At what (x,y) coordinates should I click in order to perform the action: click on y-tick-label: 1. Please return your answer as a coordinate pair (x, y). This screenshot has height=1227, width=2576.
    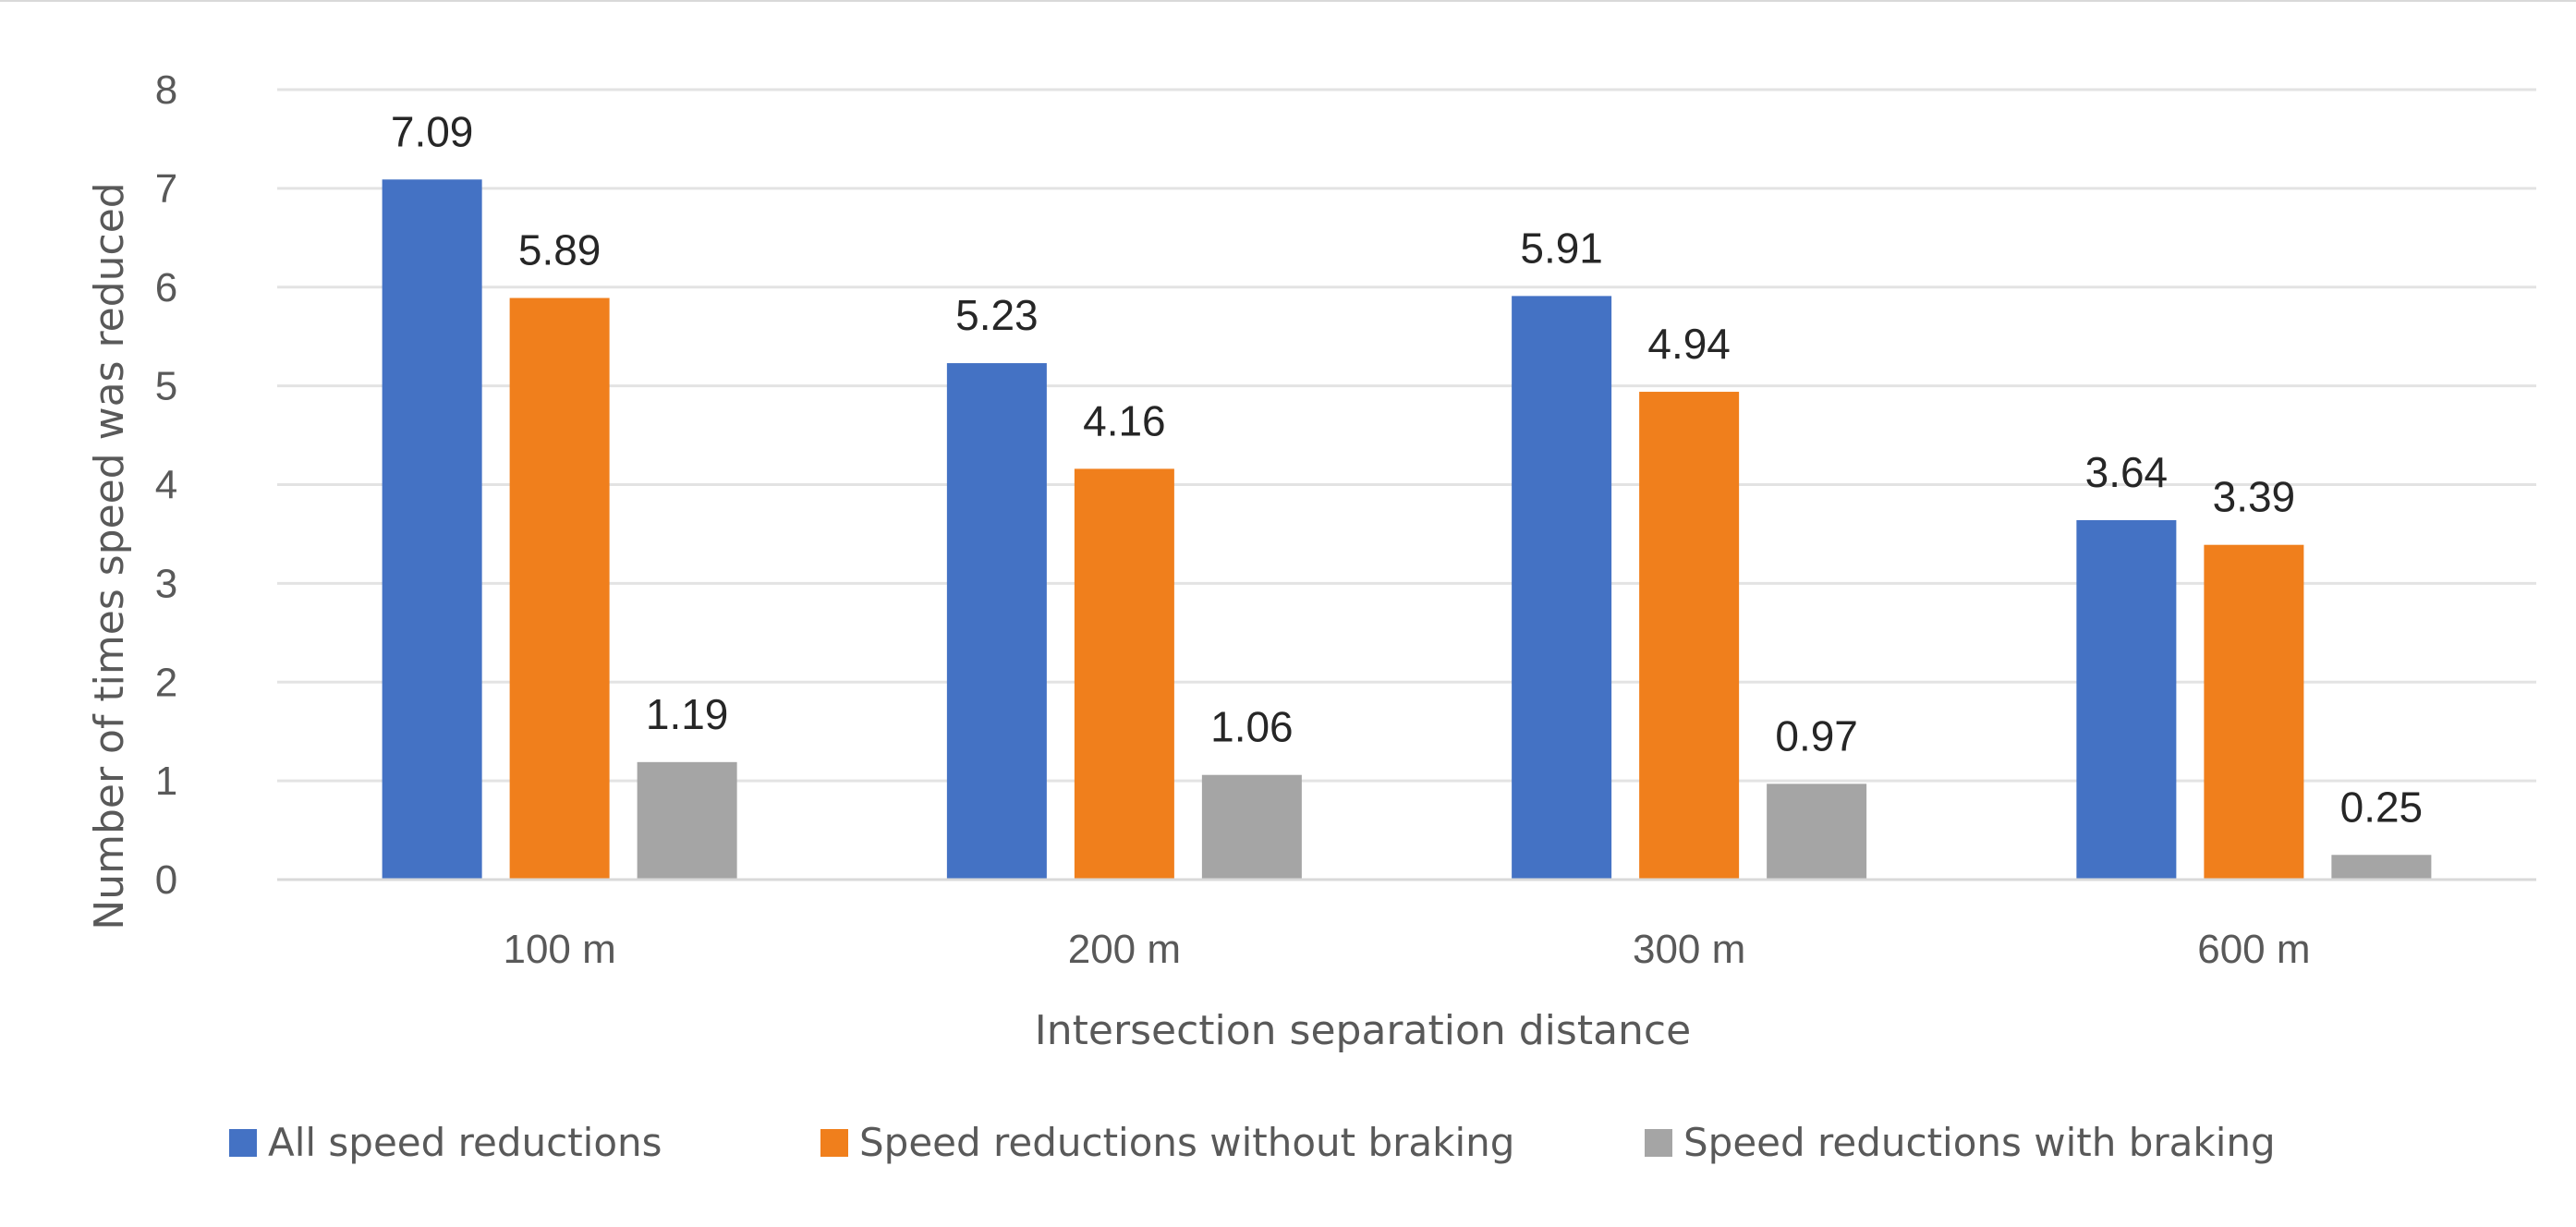
    Looking at the image, I should click on (166, 782).